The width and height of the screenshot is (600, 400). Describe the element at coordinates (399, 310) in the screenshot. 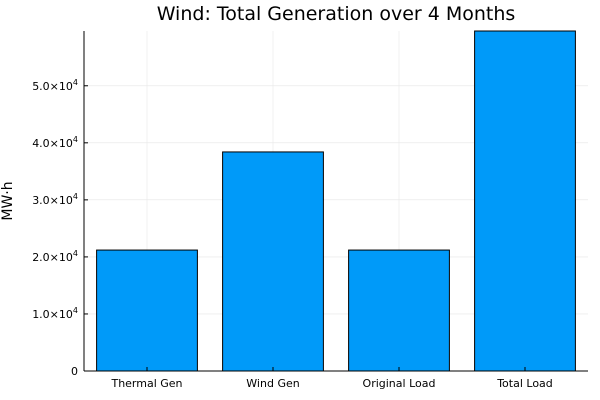

I see `bar-original-load` at that location.